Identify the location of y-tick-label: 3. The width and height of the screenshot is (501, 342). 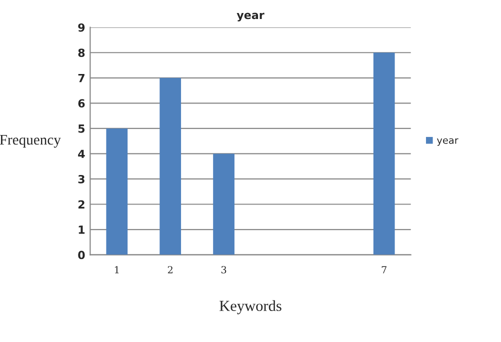
(81, 179).